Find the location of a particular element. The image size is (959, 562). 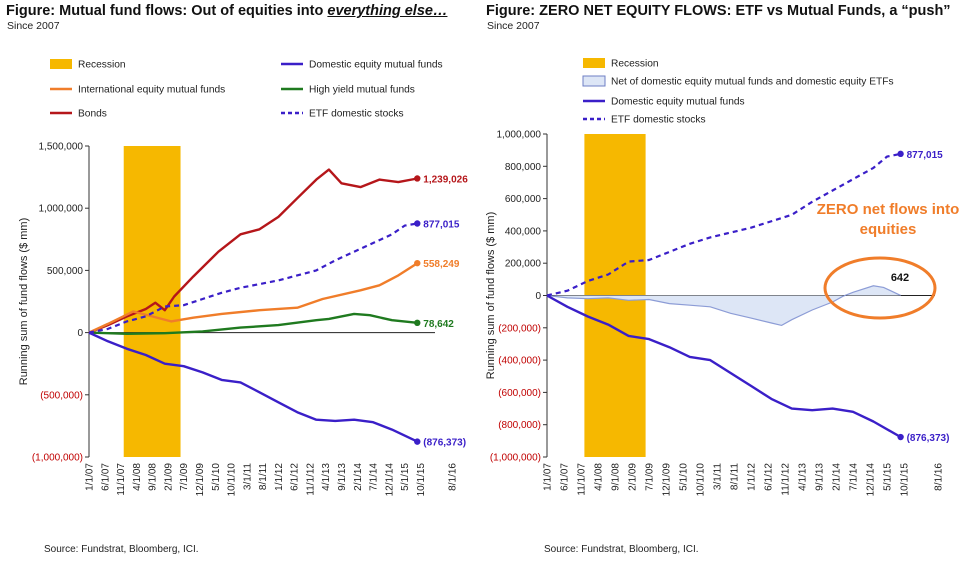

left-figure-subtitle: Since 2007 is located at coordinates (33, 26).